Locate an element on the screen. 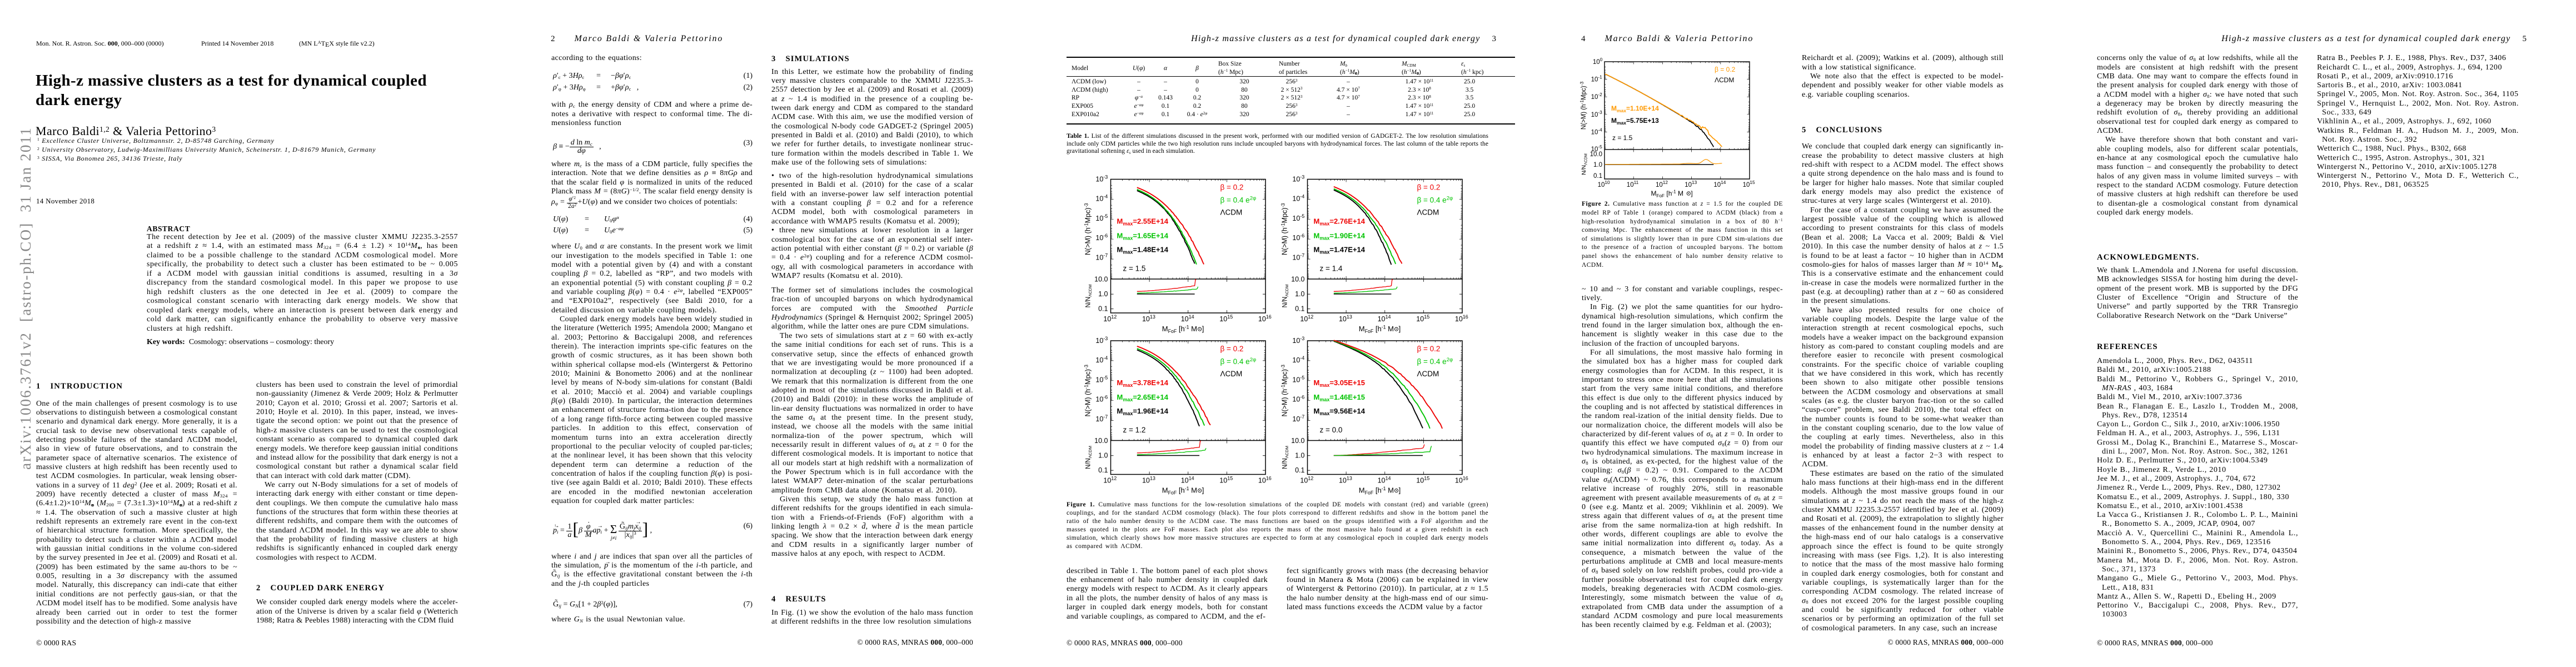  svg-text: Mmax=1.96E+14 is located at coordinates (1143, 411).